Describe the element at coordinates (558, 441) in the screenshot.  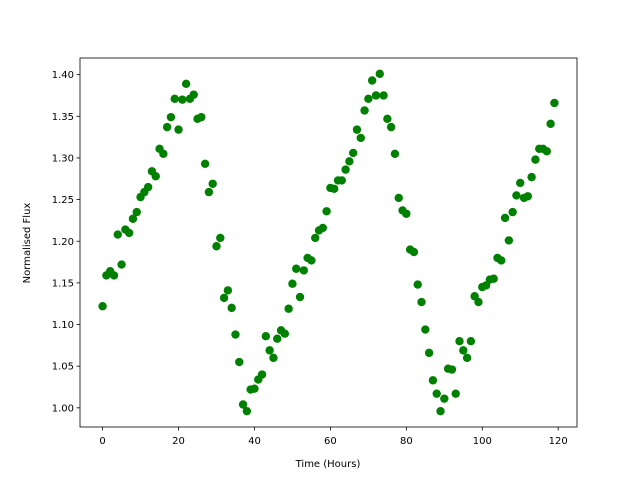
I see `x-tick-label: 120` at that location.